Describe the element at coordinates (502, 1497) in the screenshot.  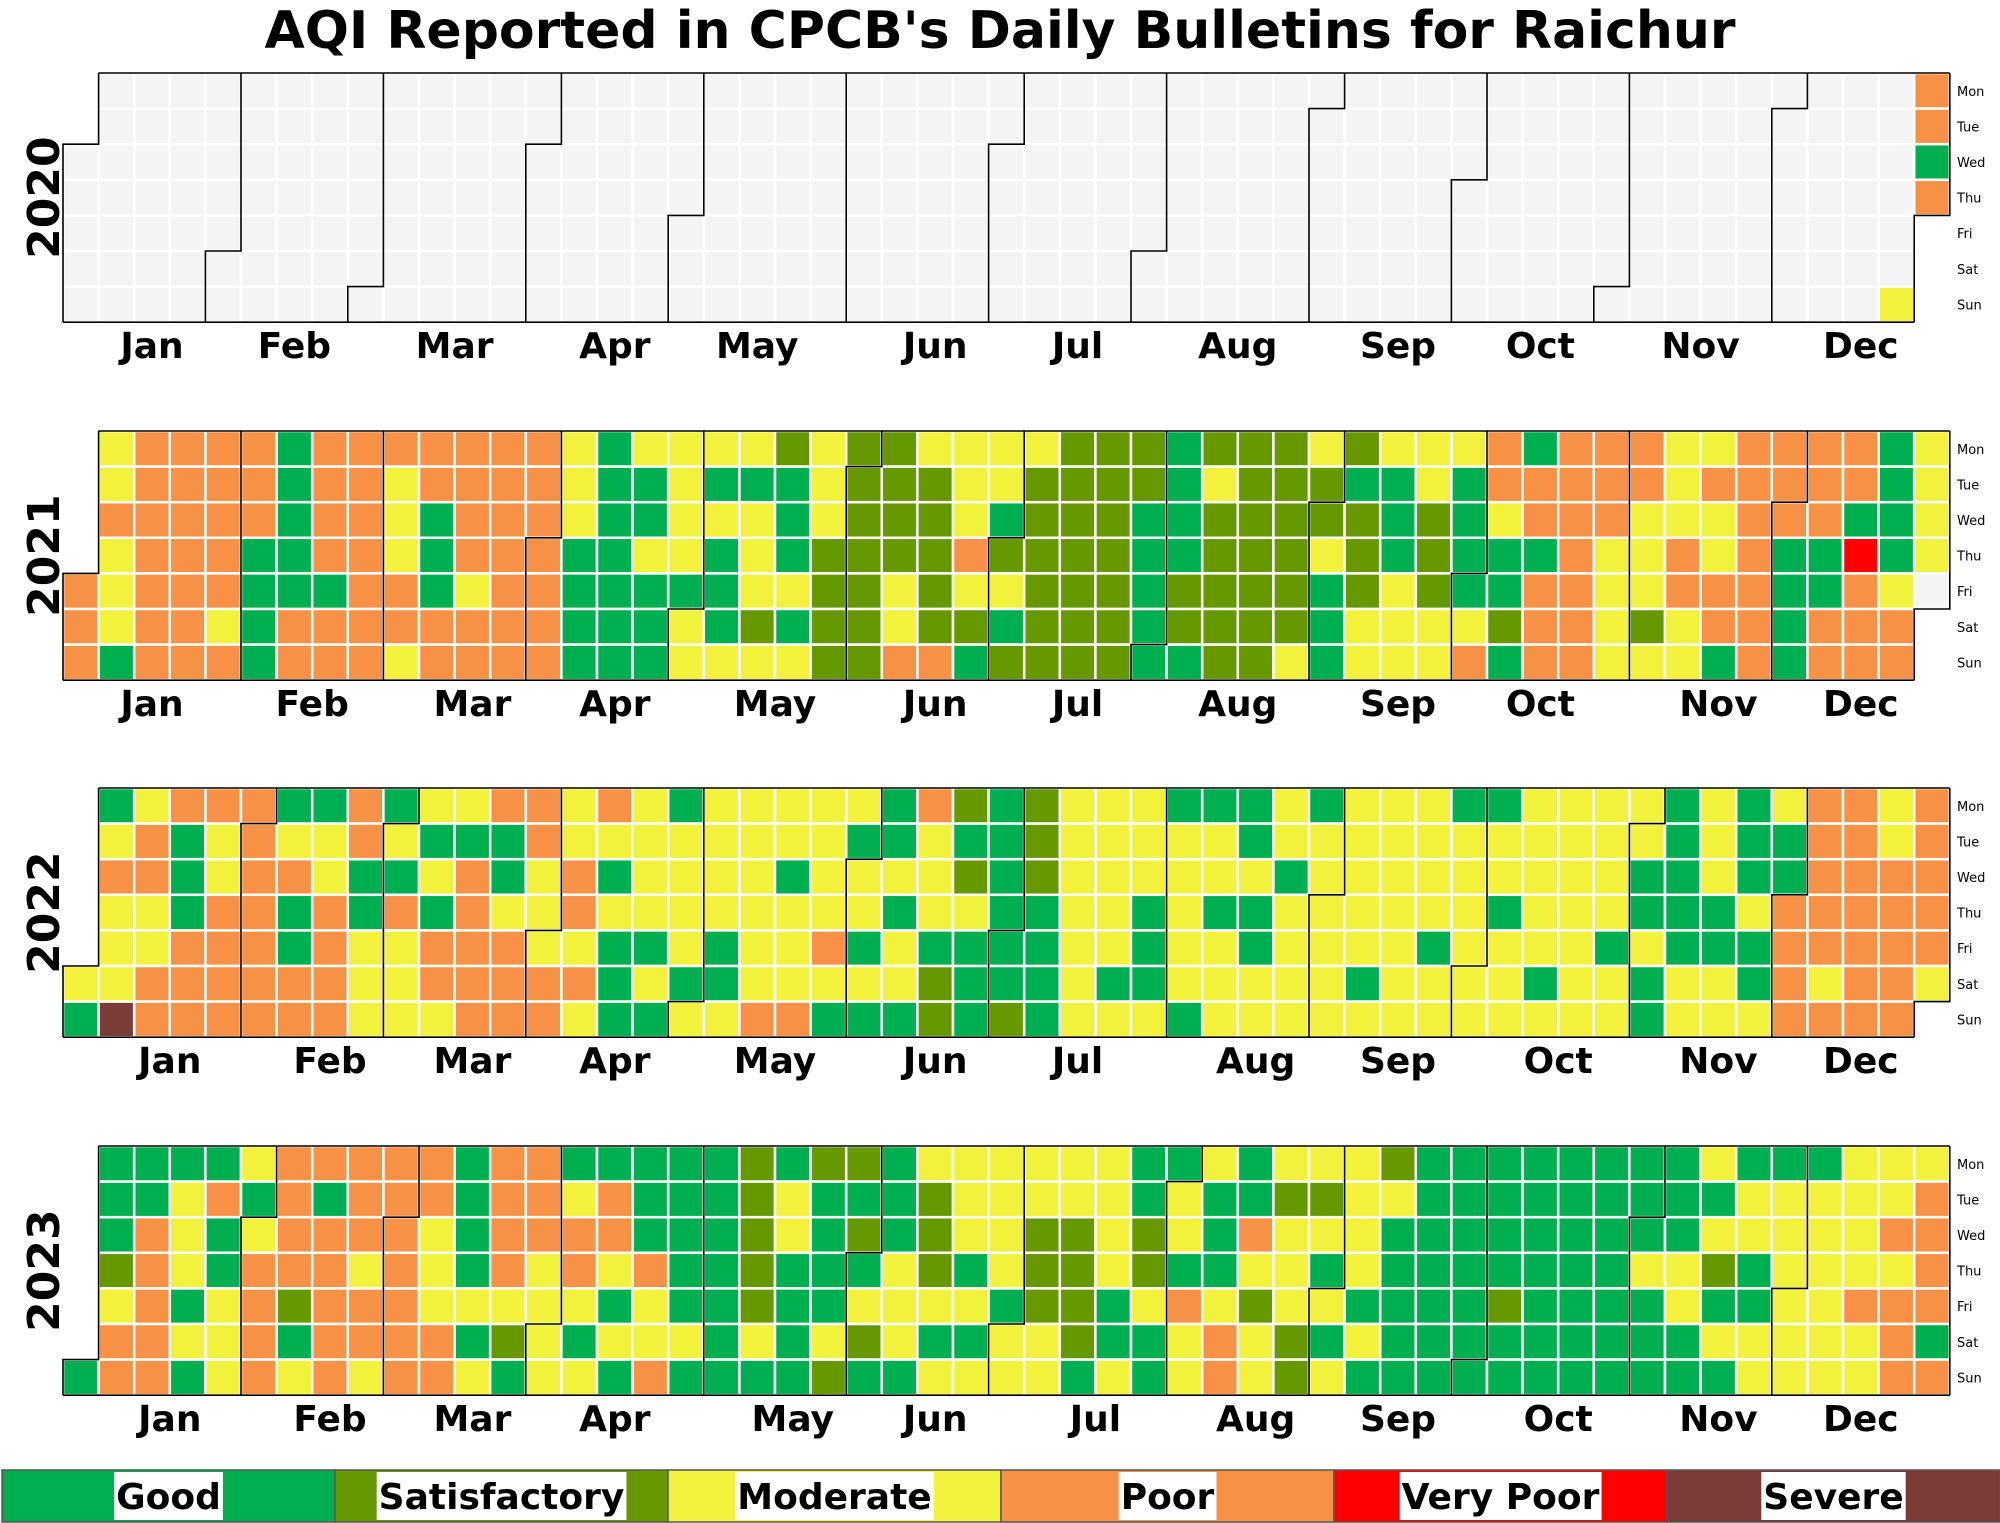
I see `legend-label: Satisfactory` at that location.